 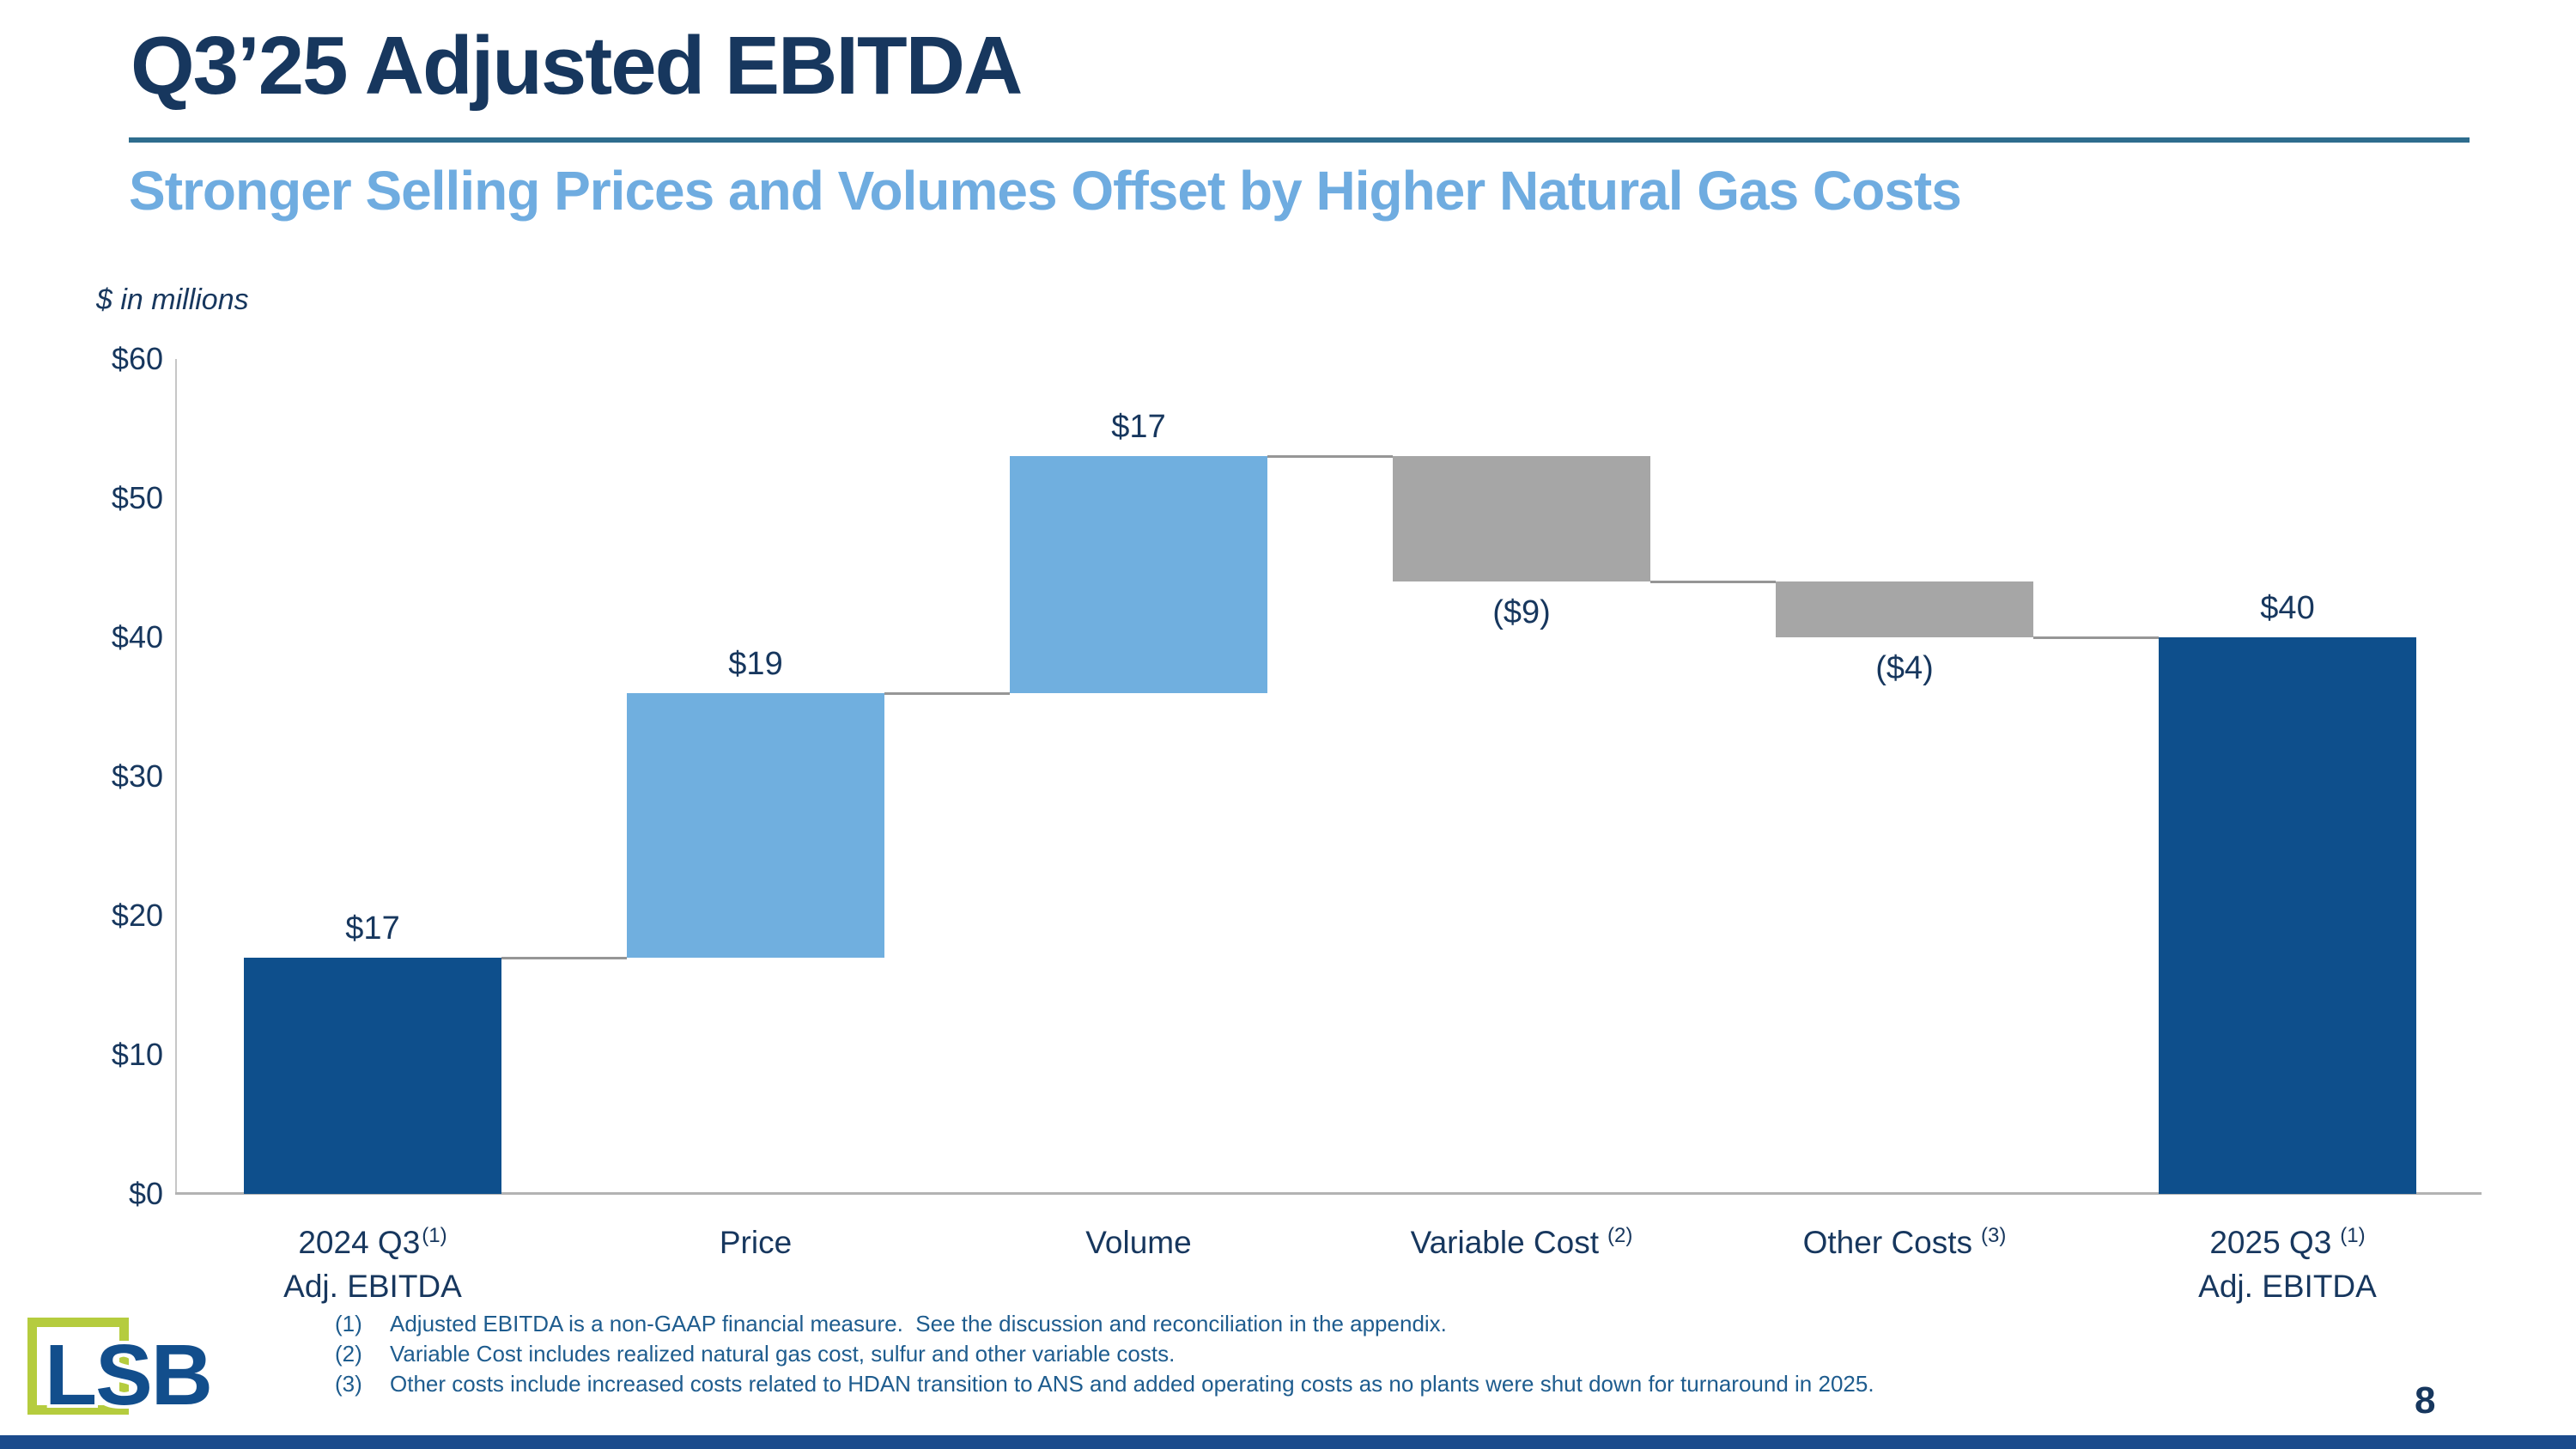 What do you see at coordinates (137, 915) in the screenshot?
I see `y-axis-tick-label: $20` at bounding box center [137, 915].